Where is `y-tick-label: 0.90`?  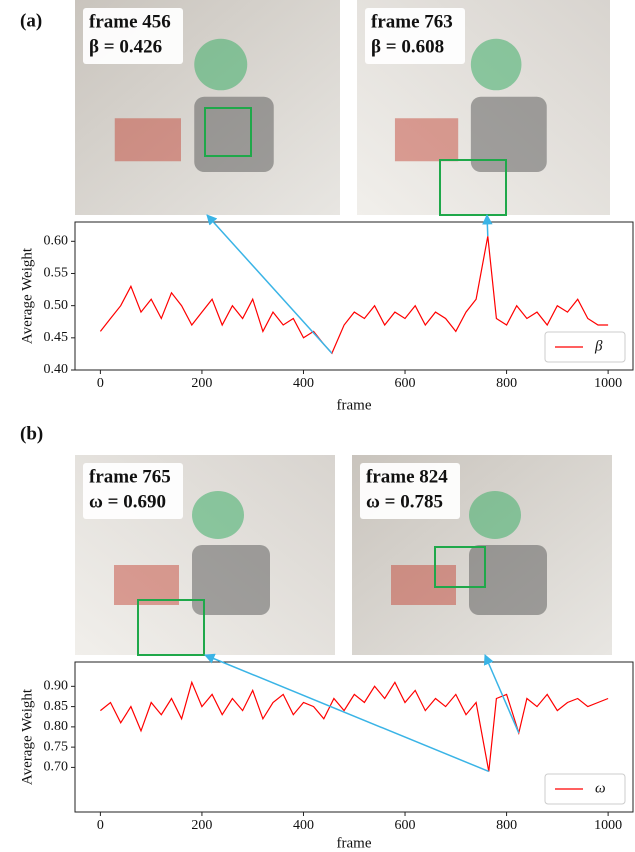 y-tick-label: 0.90 is located at coordinates (56, 686).